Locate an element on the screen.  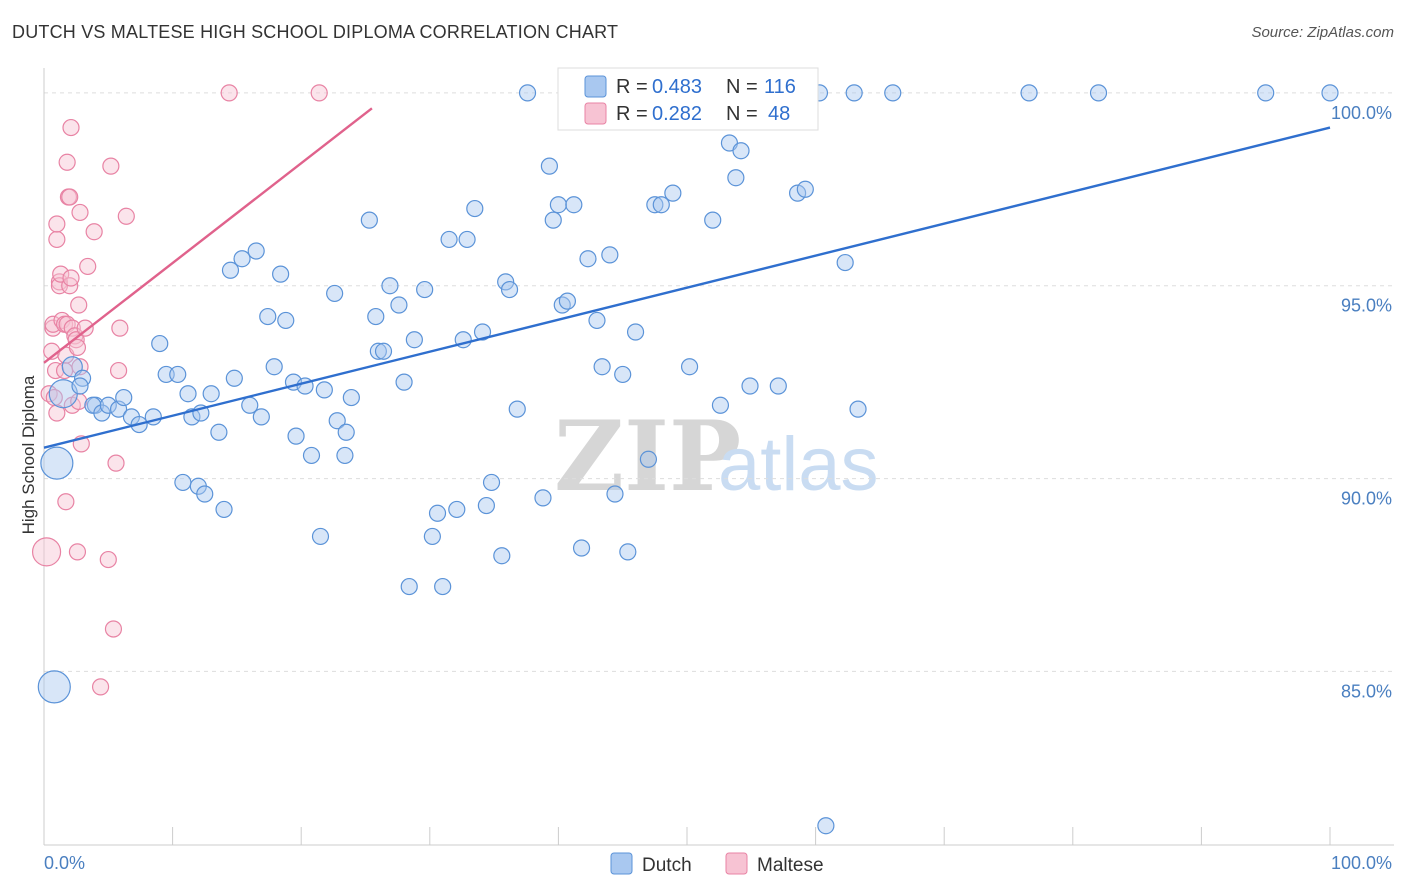
bottom-legend-swatch-maltese is located at coordinates (736, 863).